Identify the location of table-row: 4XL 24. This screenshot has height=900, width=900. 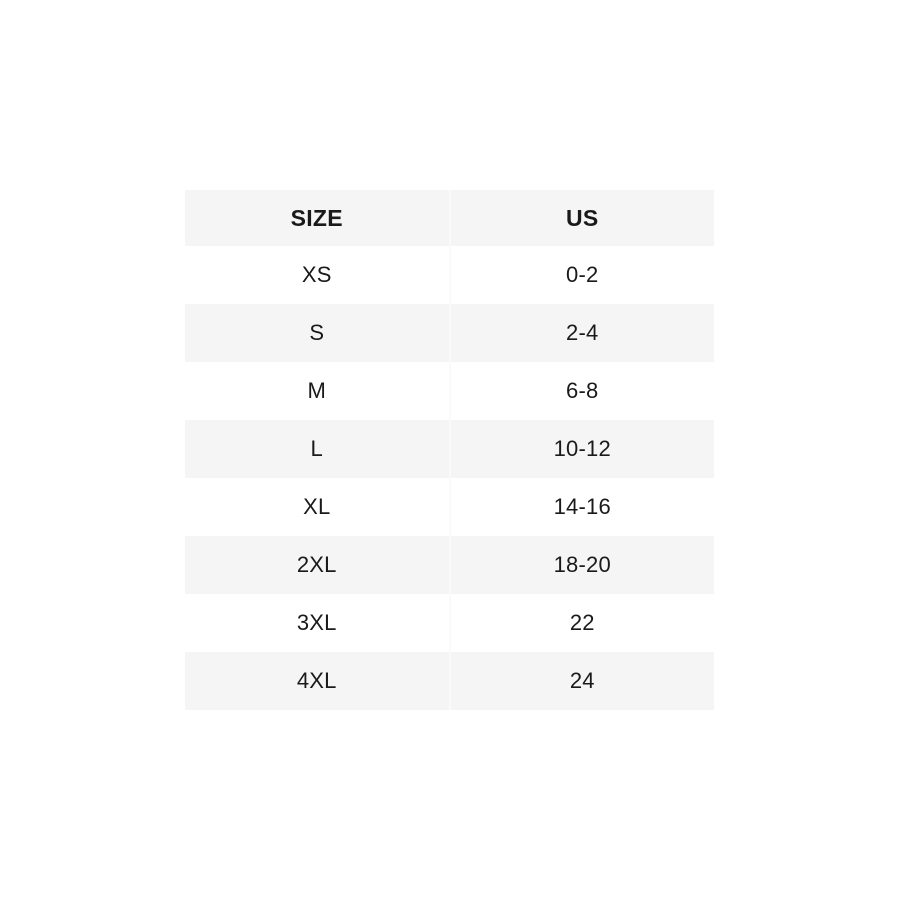
(449, 681).